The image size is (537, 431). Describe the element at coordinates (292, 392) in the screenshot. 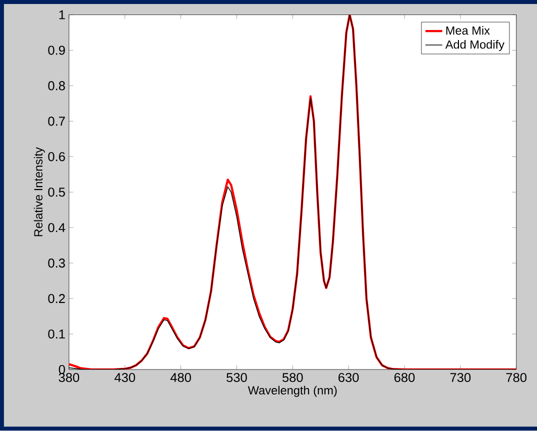

I see `x-axis-title: Wavelength (nm)` at that location.